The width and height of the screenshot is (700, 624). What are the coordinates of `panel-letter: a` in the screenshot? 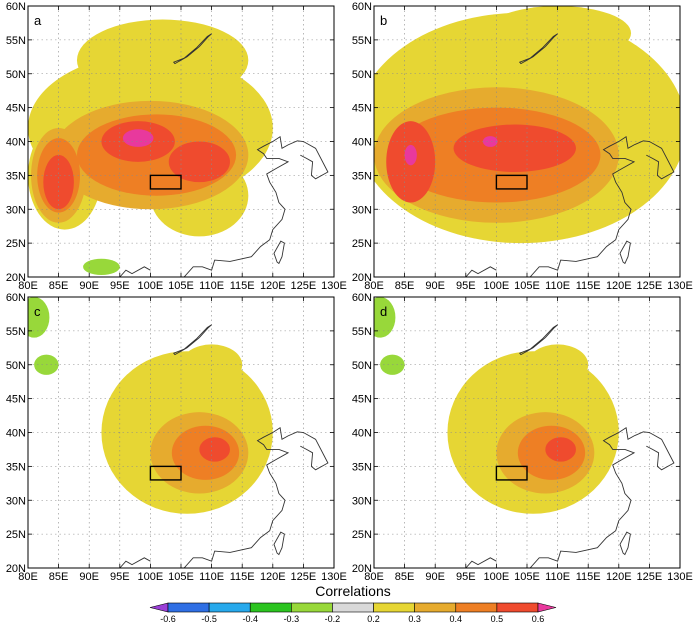 It's located at (38, 20).